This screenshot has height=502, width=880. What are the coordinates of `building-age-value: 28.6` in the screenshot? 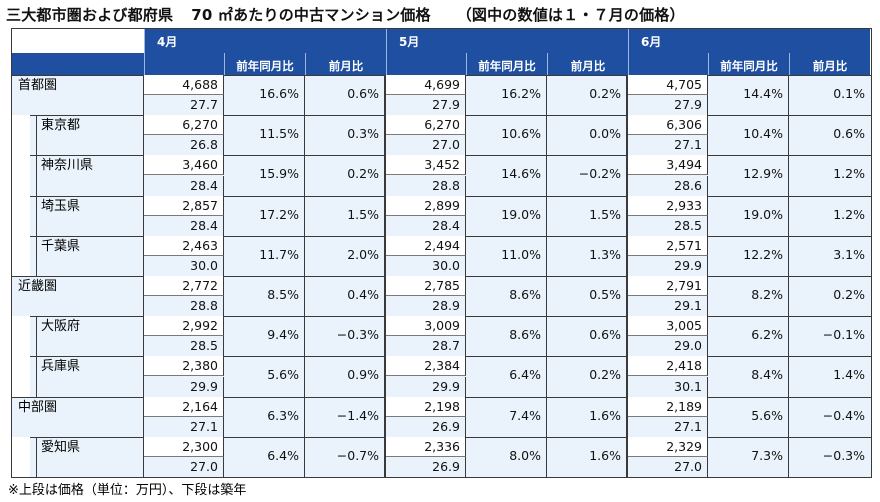 It's located at (668, 185).